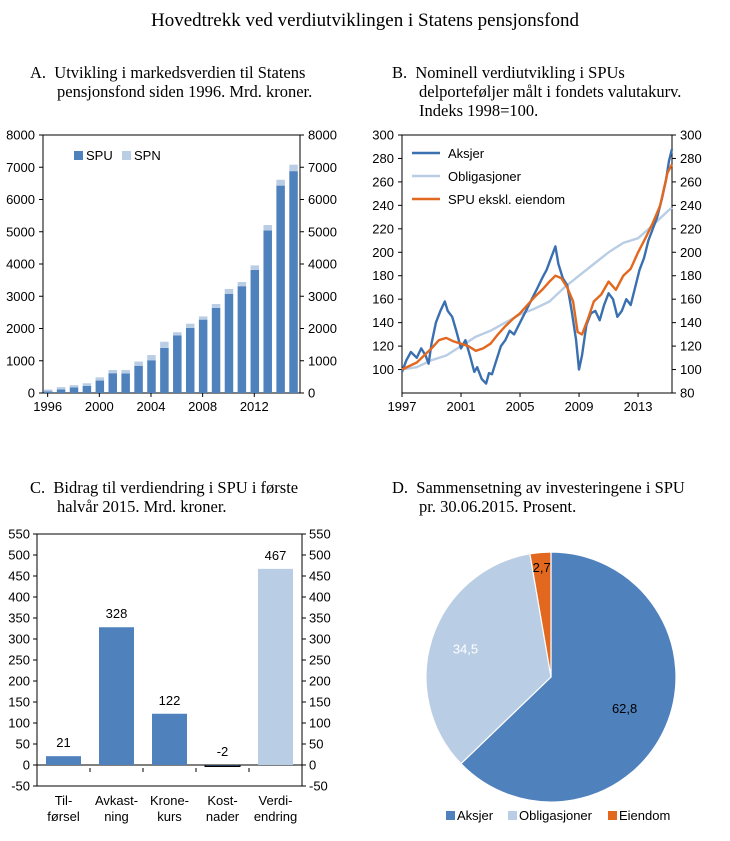  I want to click on panel-d-slice-label: 2,7, so click(542, 567).